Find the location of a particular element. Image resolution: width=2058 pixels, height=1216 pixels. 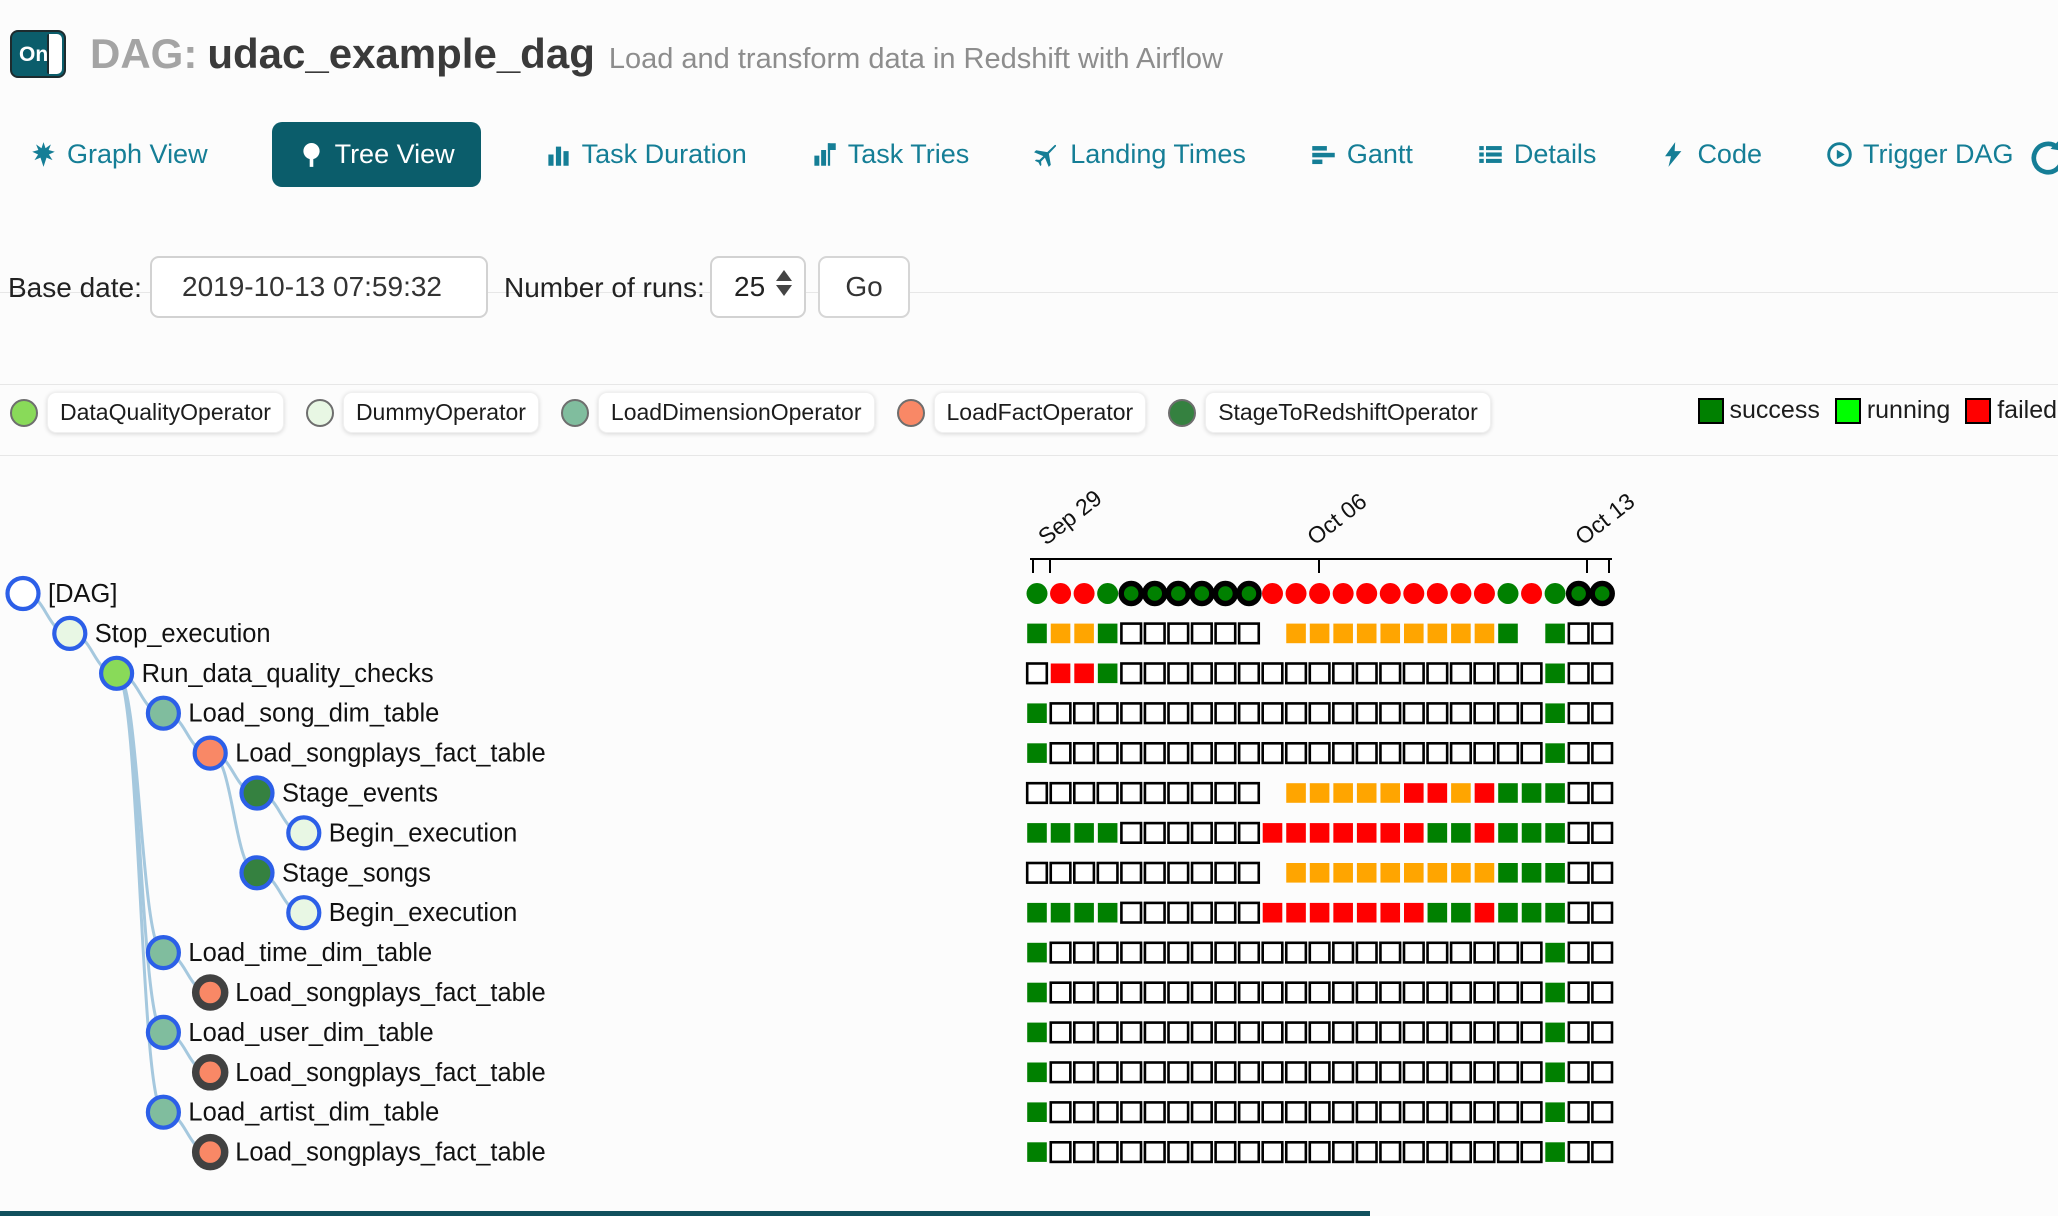

tab-landing-times: Landing Times is located at coordinates (1139, 154).